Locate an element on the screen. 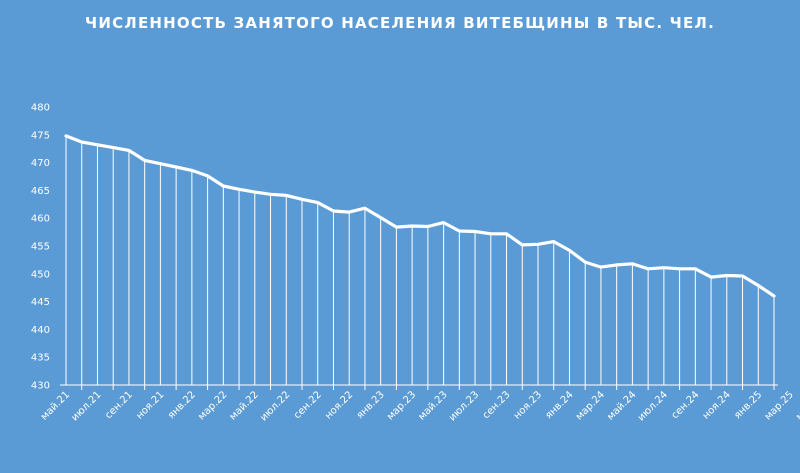 This screenshot has height=473, width=800. x-tick-label: сен.23 is located at coordinates (497, 405).